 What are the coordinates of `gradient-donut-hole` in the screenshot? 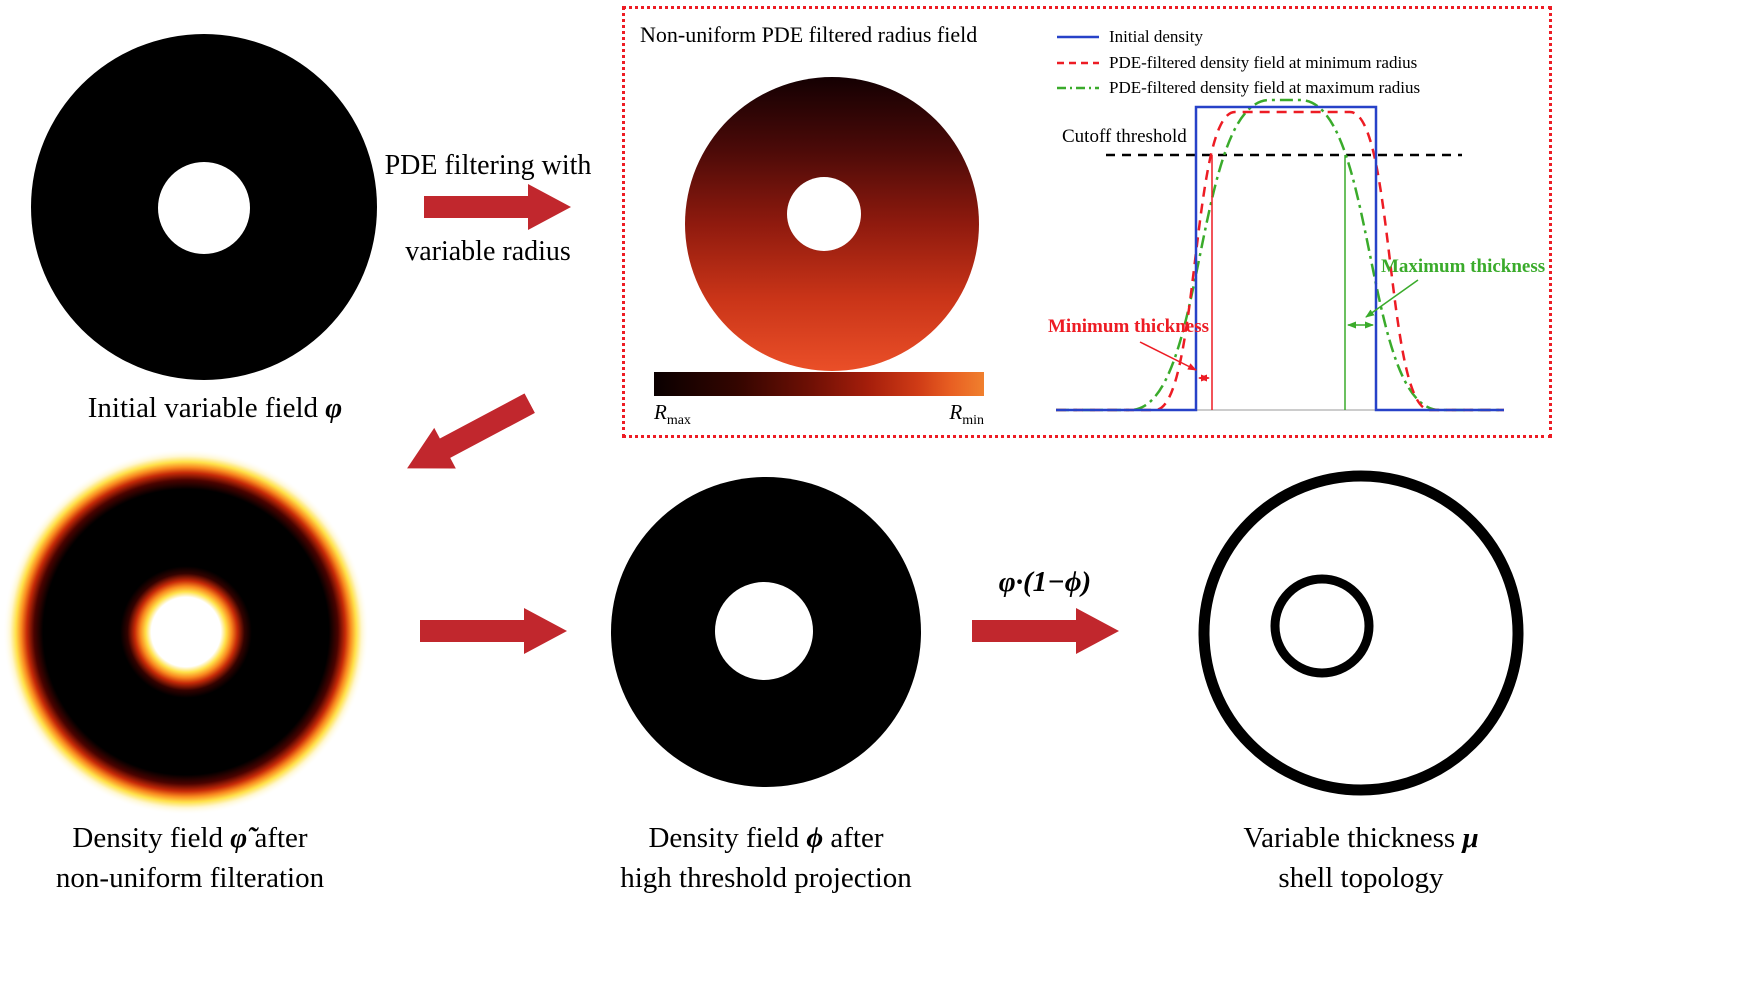 It's located at (824, 214).